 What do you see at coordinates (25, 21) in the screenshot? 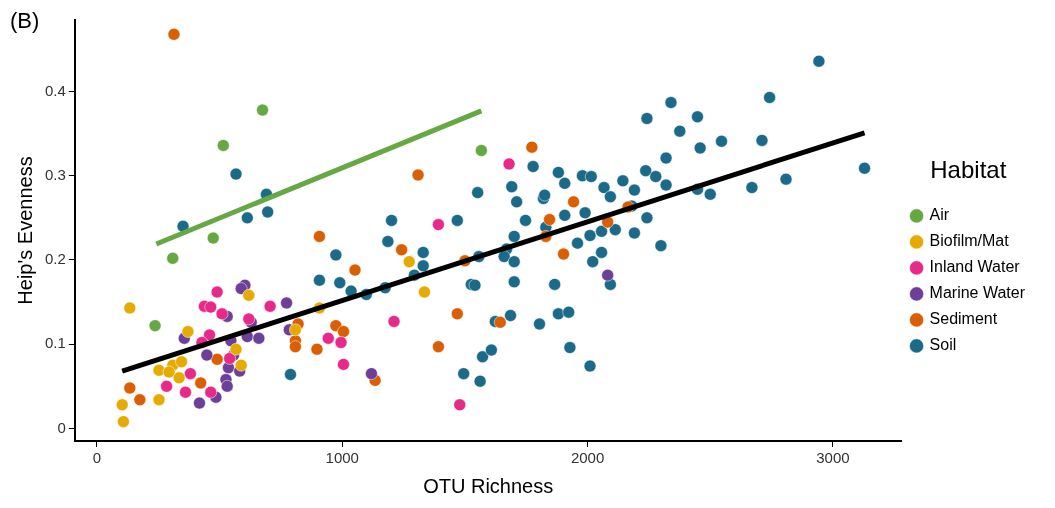
I see `text: (B)` at bounding box center [25, 21].